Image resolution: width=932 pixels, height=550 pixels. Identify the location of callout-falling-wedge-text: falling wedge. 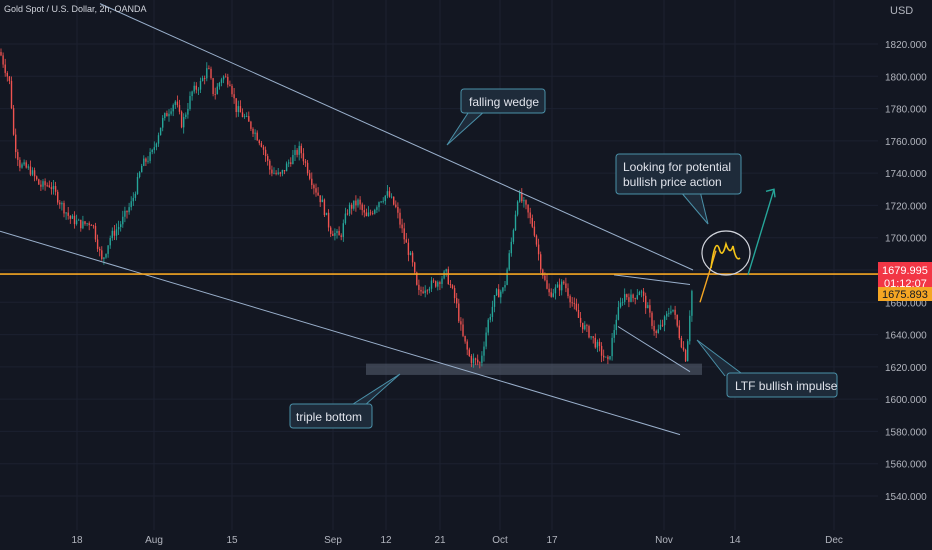
(504, 102).